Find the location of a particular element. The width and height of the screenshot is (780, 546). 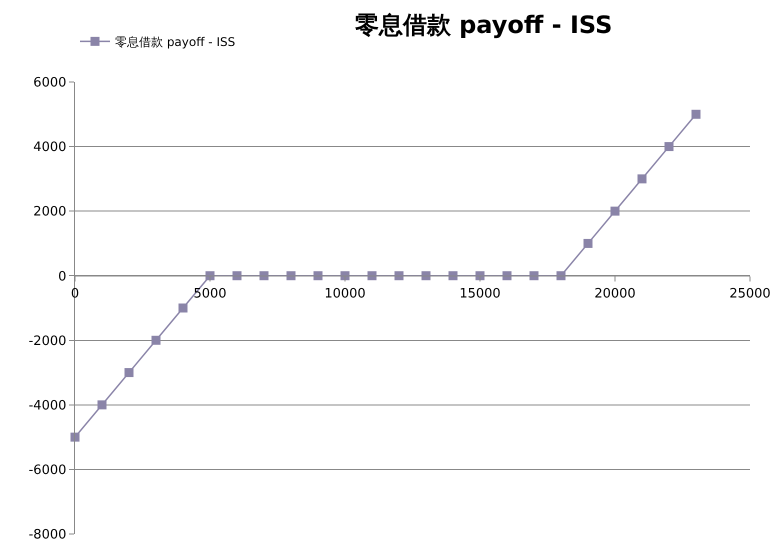

x-tick-label: 25000 is located at coordinates (750, 294).